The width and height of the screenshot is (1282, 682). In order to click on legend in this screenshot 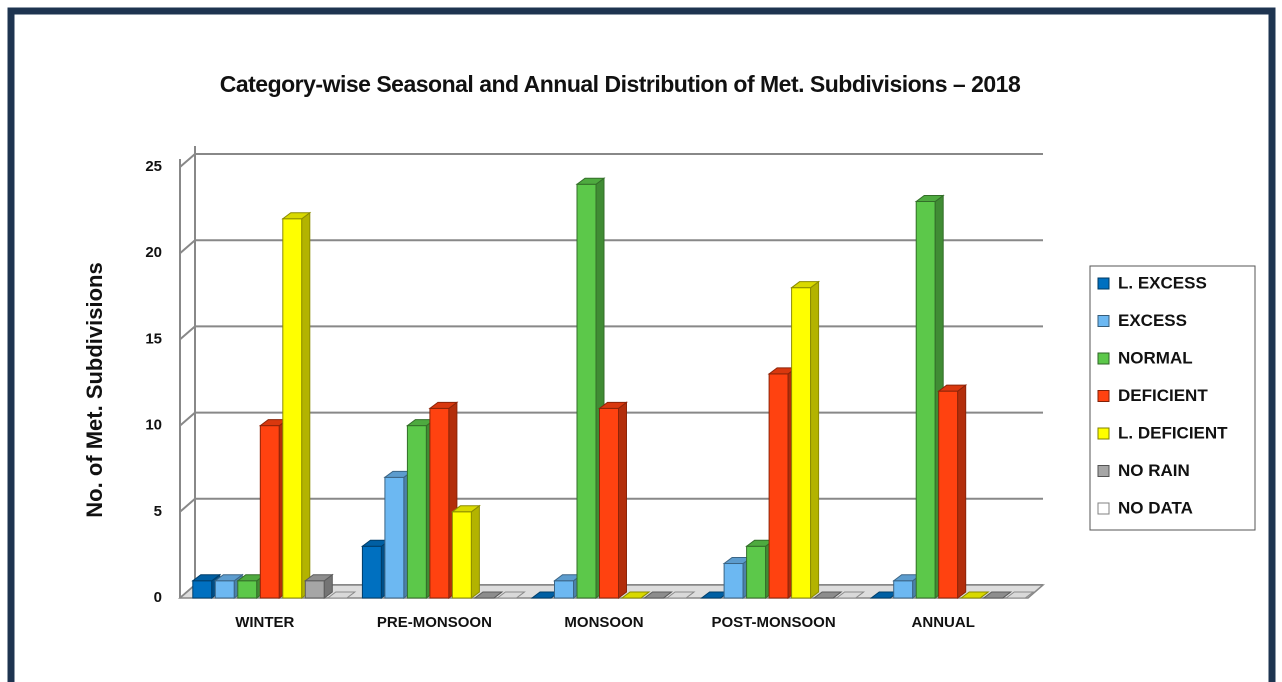, I will do `click(1172, 398)`.